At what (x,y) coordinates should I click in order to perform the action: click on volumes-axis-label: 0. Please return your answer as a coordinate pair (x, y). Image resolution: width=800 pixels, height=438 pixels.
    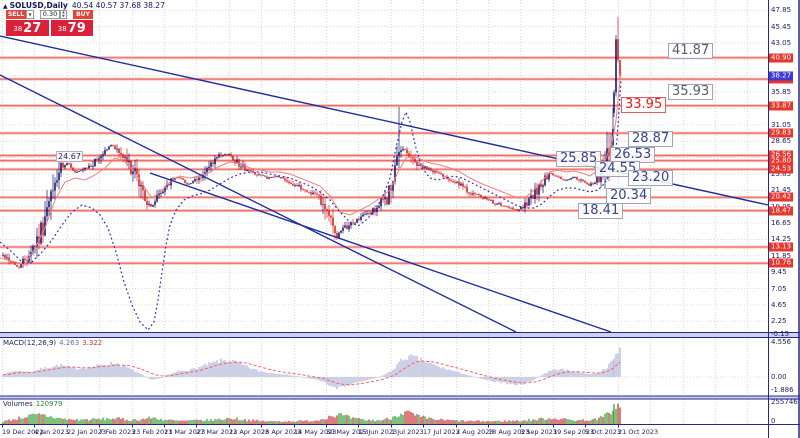
    Looking at the image, I should click on (773, 421).